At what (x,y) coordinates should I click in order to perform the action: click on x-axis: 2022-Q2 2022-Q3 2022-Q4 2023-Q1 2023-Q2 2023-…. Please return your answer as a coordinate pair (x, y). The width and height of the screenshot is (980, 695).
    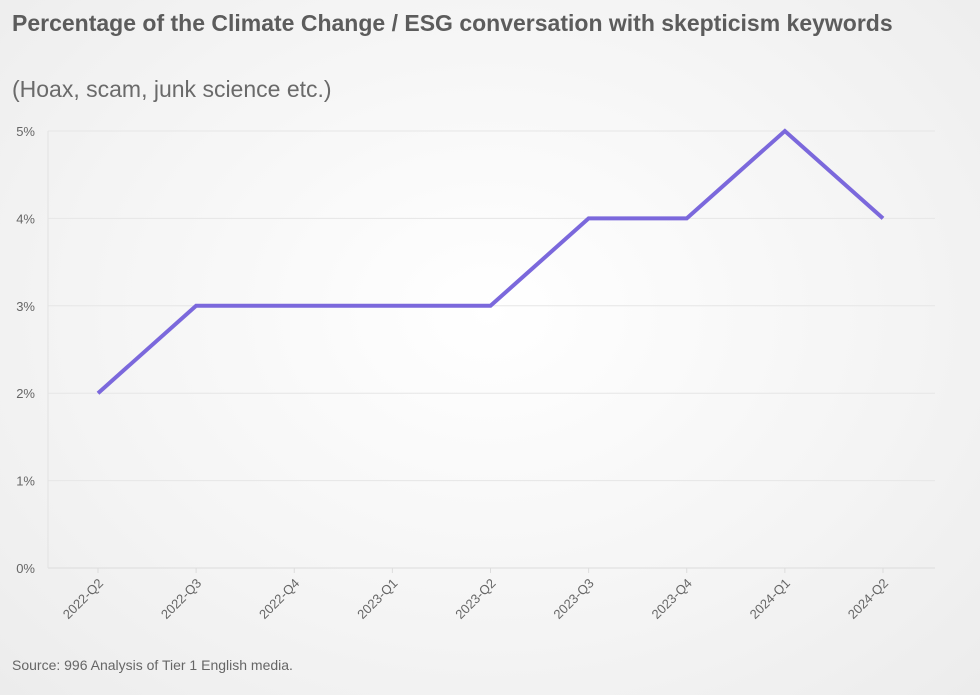
    Looking at the image, I should click on (475, 595).